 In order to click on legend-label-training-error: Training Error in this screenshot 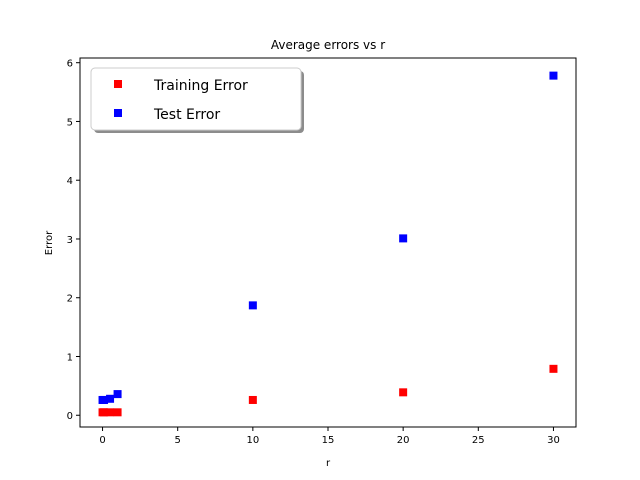, I will do `click(200, 86)`.